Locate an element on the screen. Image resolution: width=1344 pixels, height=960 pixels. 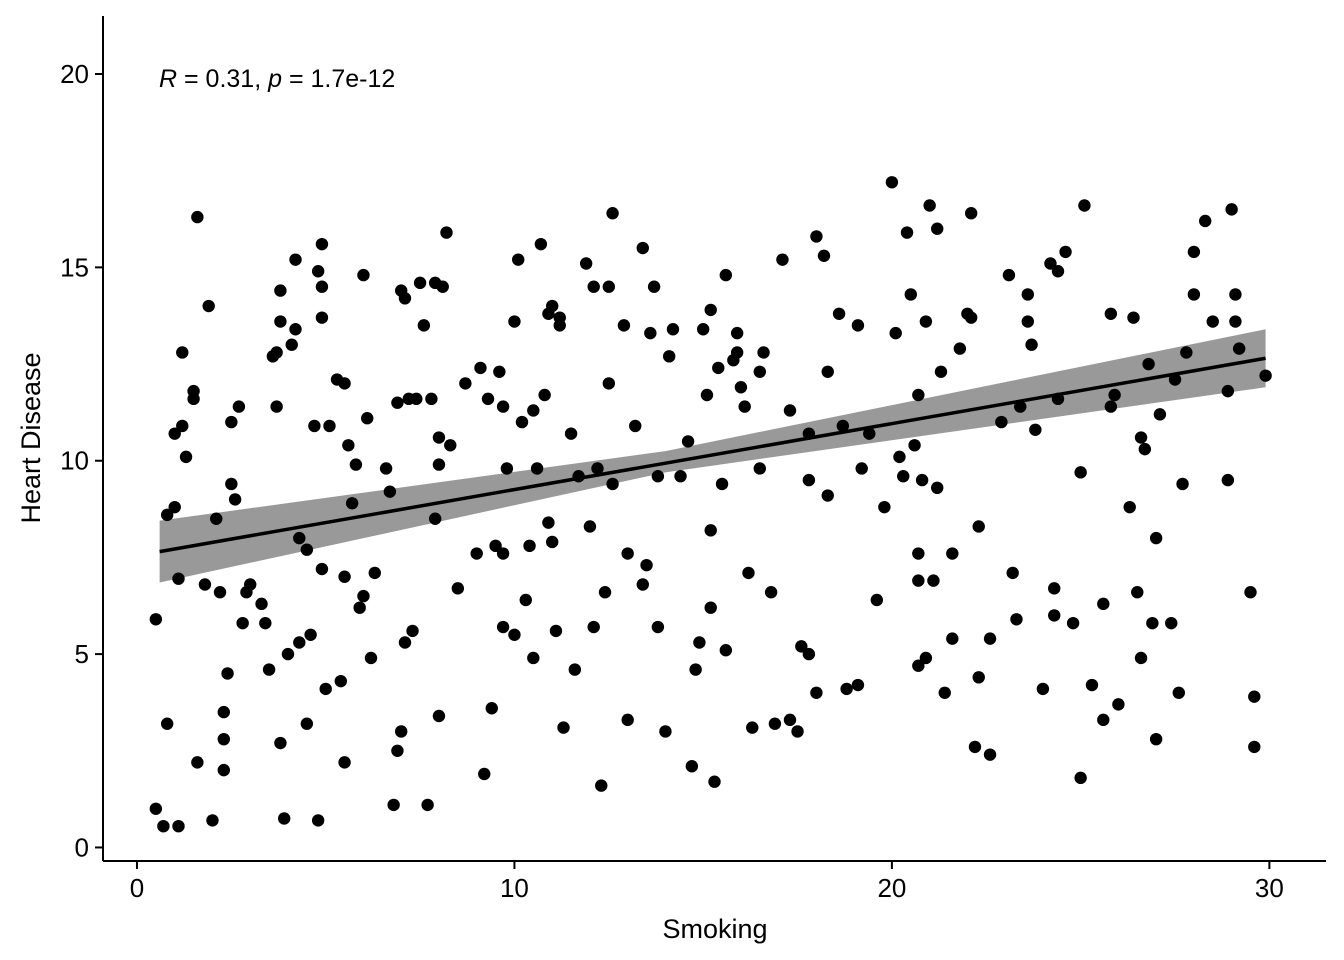
y-tick-label: 15 is located at coordinates (74, 267).